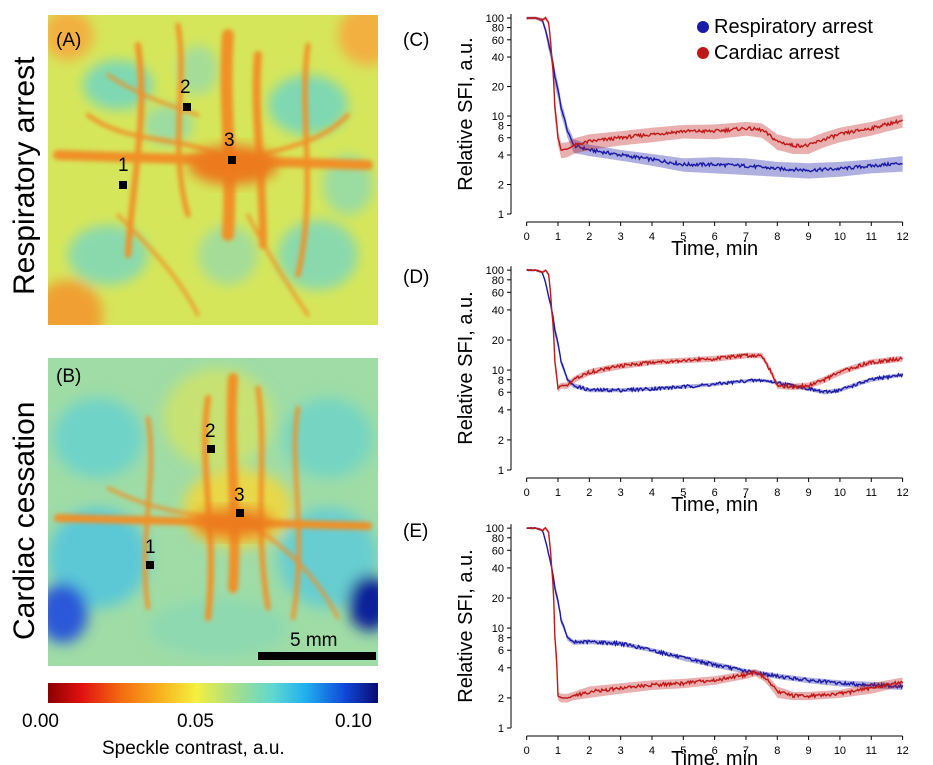  Describe the element at coordinates (210, 431) in the screenshot. I see `point-2-label-b: 2` at that location.